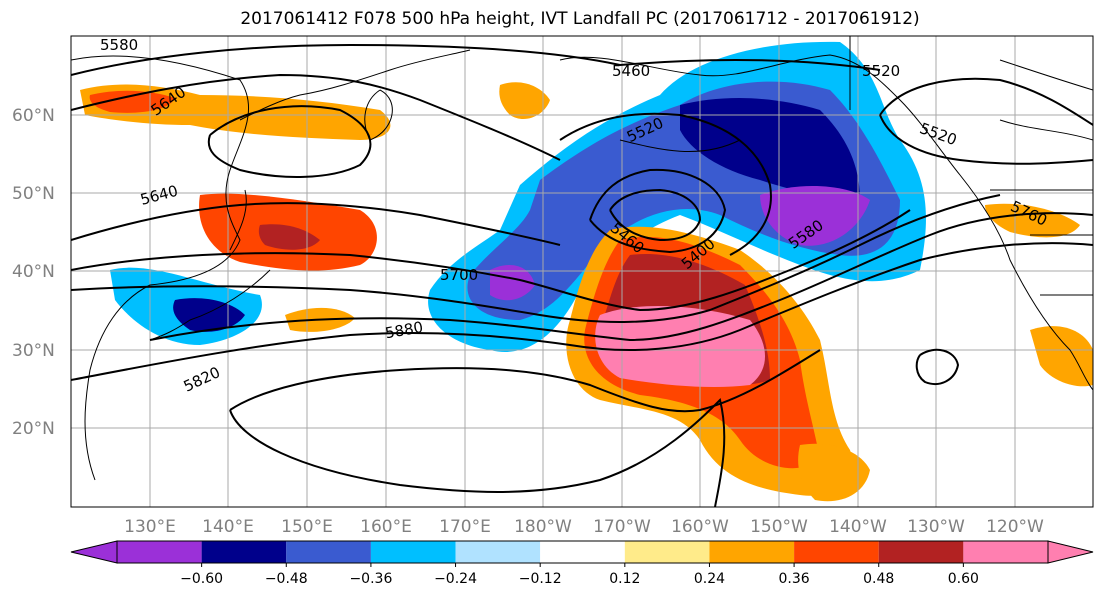 The height and width of the screenshot is (601, 1105). What do you see at coordinates (119, 45) in the screenshot?
I see `contour-label: 5580` at bounding box center [119, 45].